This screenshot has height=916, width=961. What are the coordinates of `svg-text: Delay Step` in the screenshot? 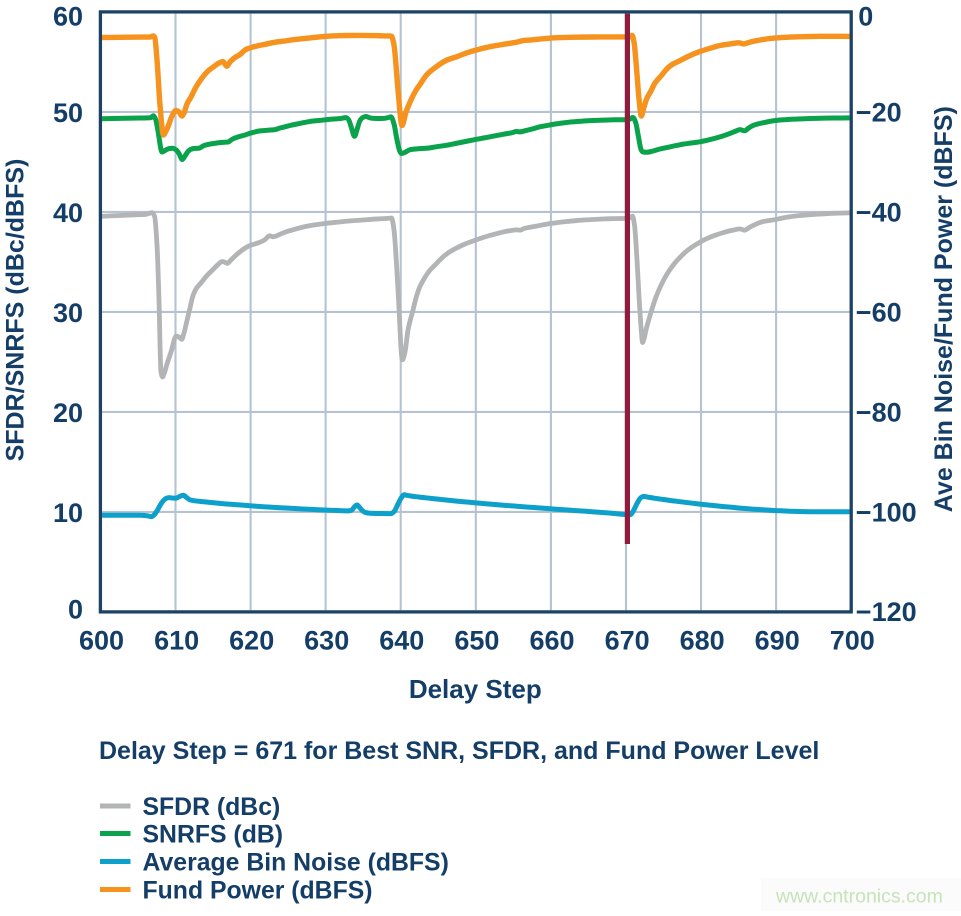 It's located at (475, 689).